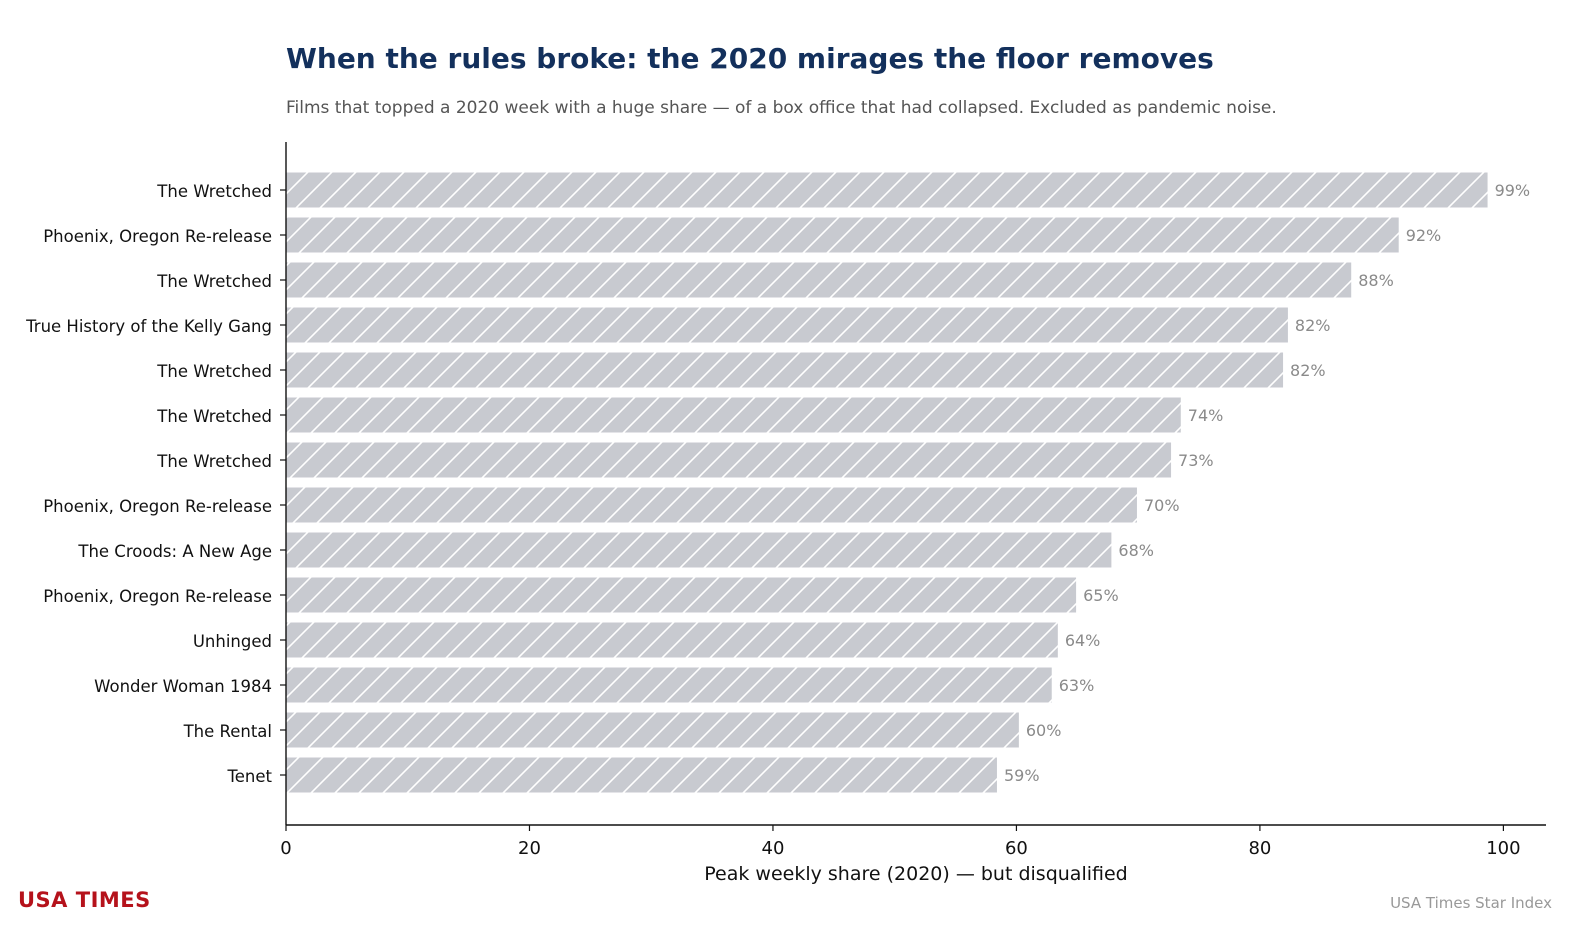 The image size is (1595, 942). I want to click on value-label: 88%, so click(1376, 280).